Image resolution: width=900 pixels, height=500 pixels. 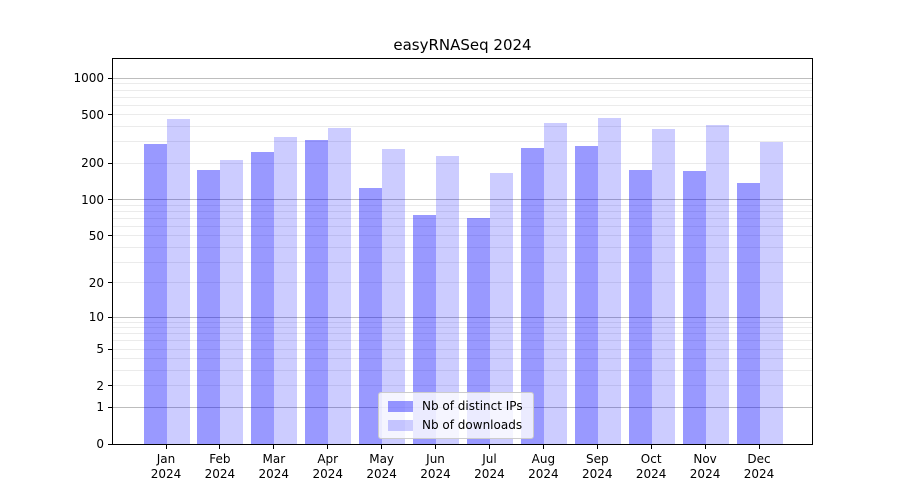 What do you see at coordinates (435, 466) in the screenshot?
I see `x-tick-label-jun: Jun 2024` at bounding box center [435, 466].